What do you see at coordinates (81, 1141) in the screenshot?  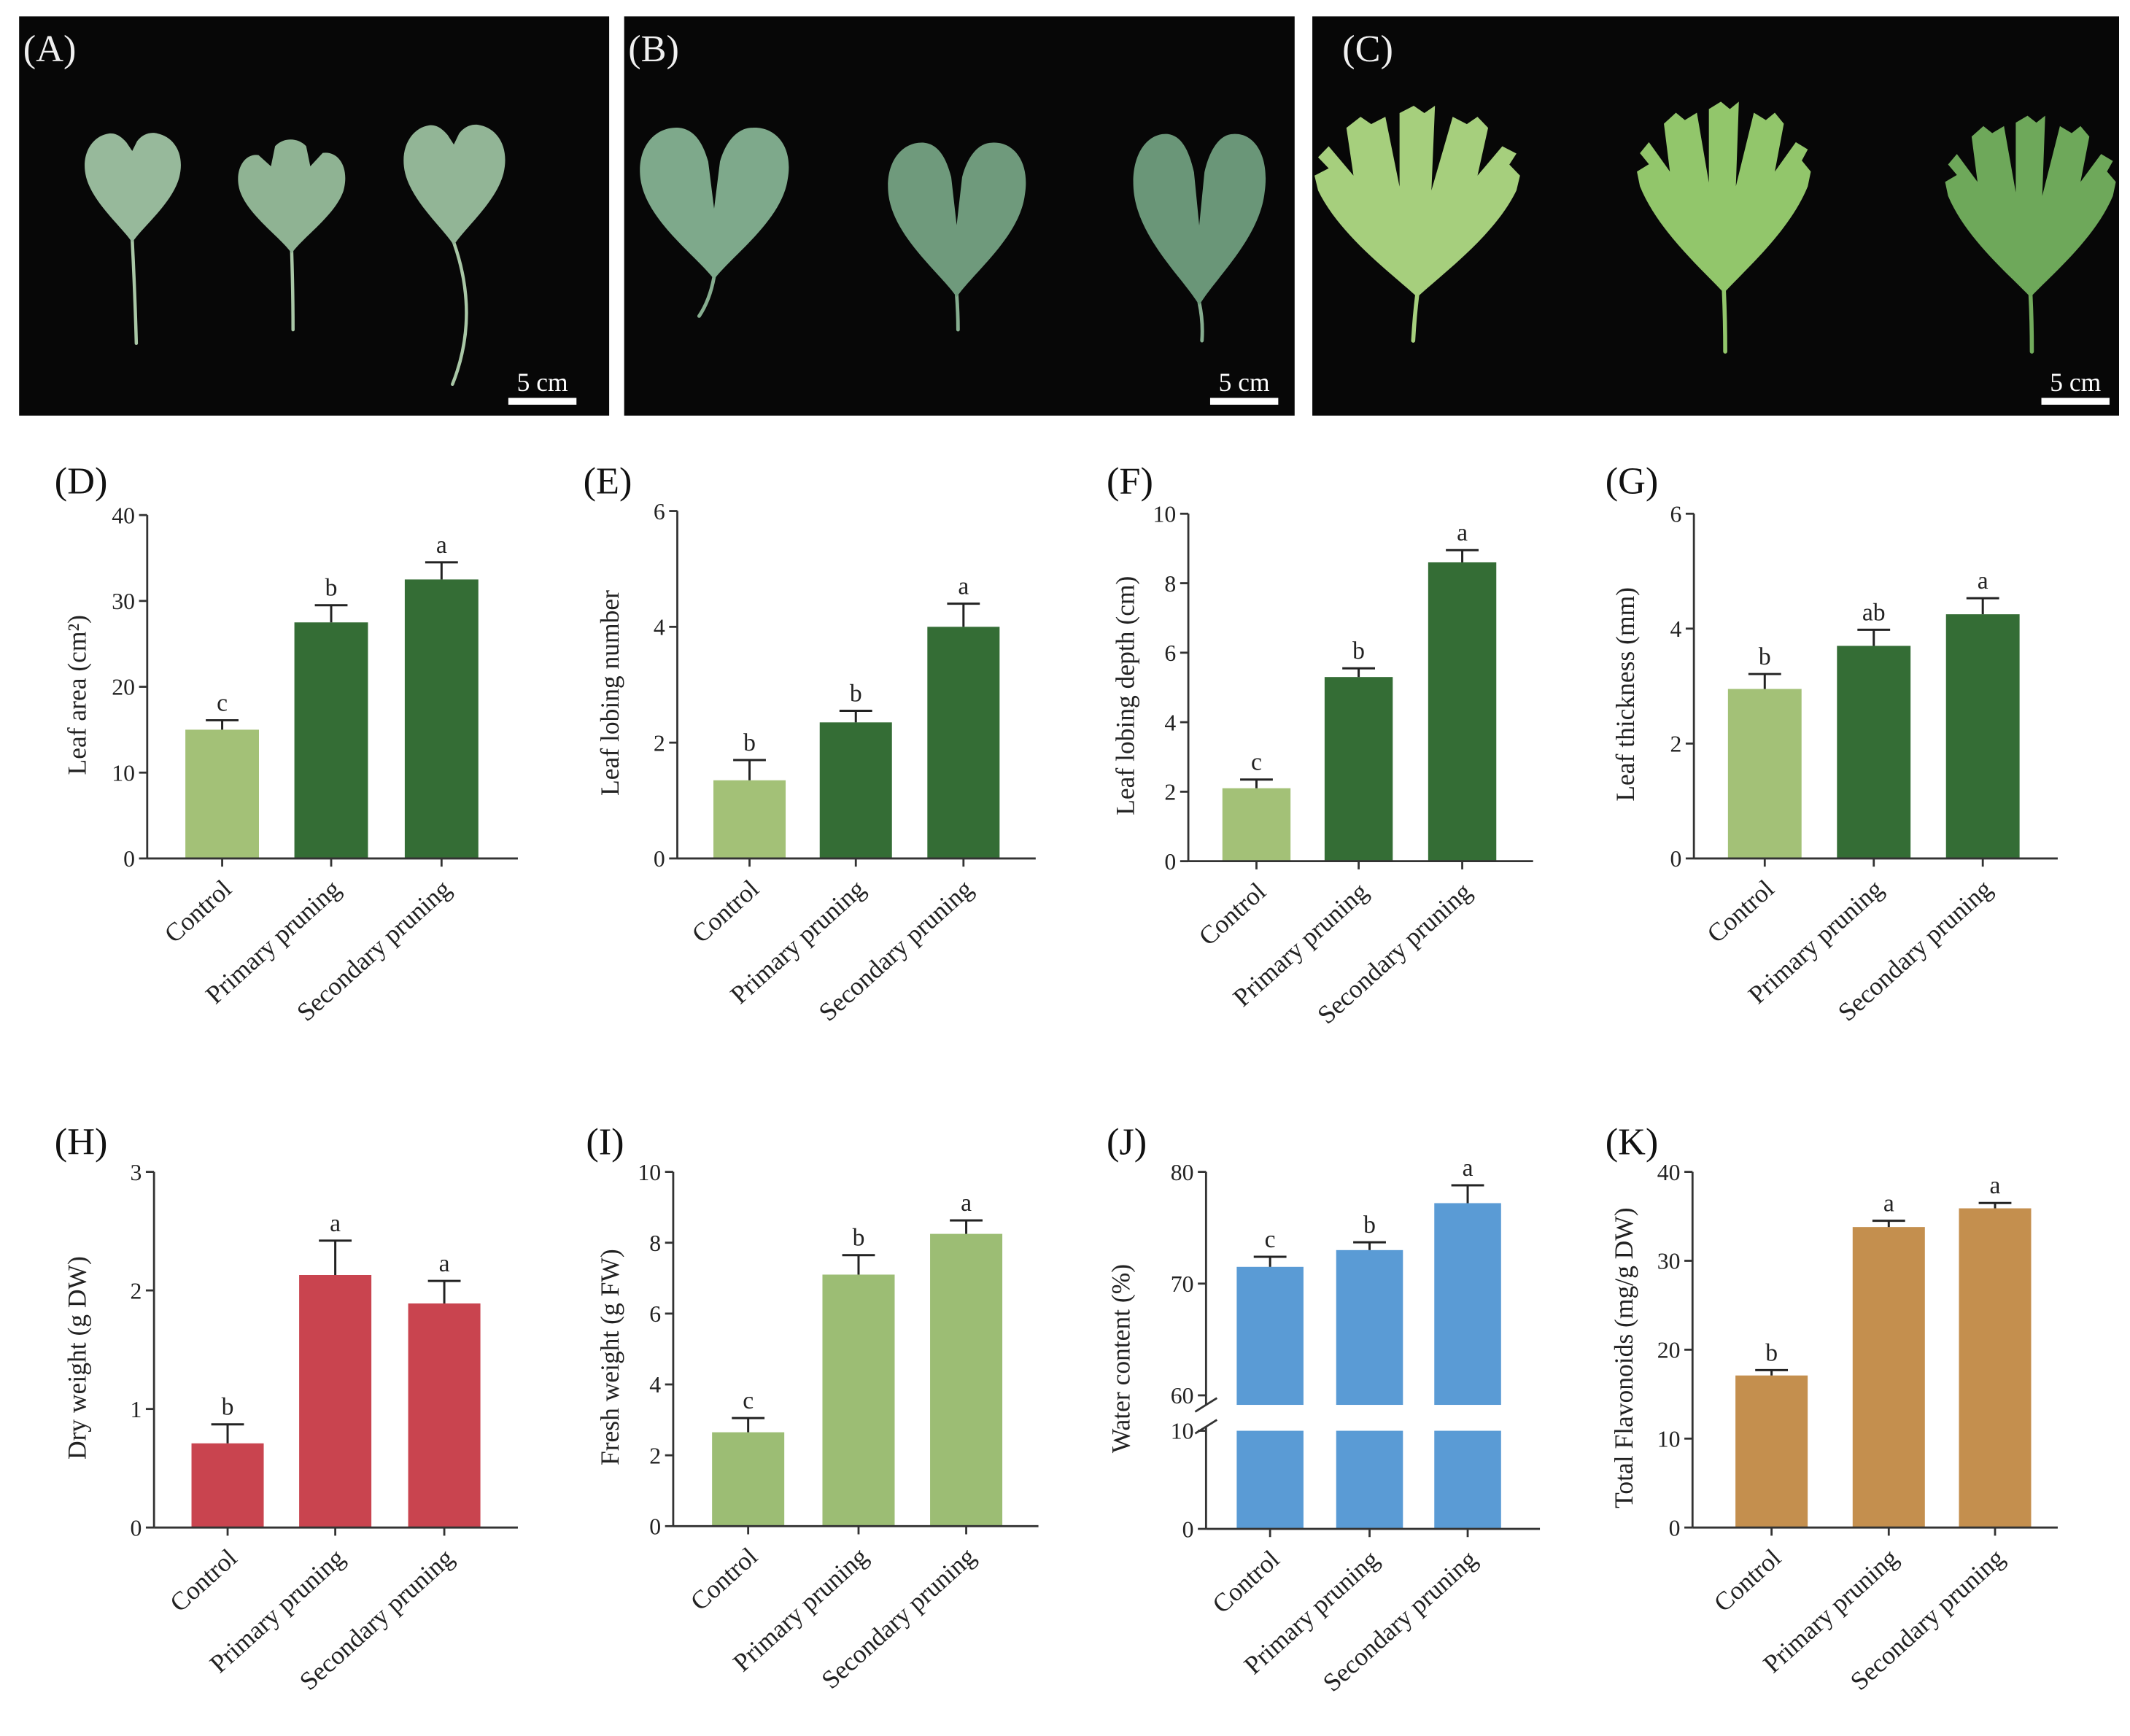 I see `panel-label: (H)` at bounding box center [81, 1141].